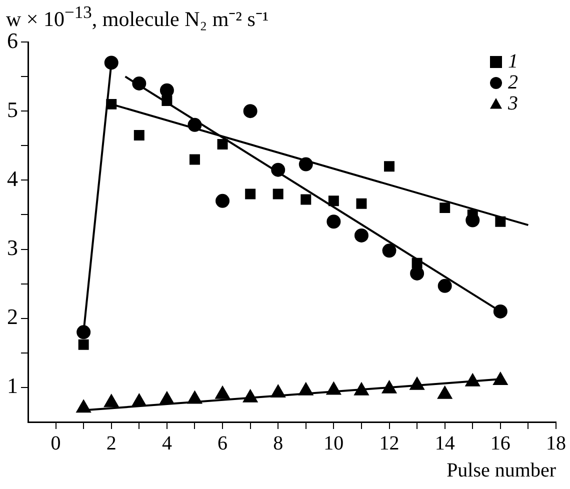  I want to click on y-tick-label: 4, so click(12, 178).